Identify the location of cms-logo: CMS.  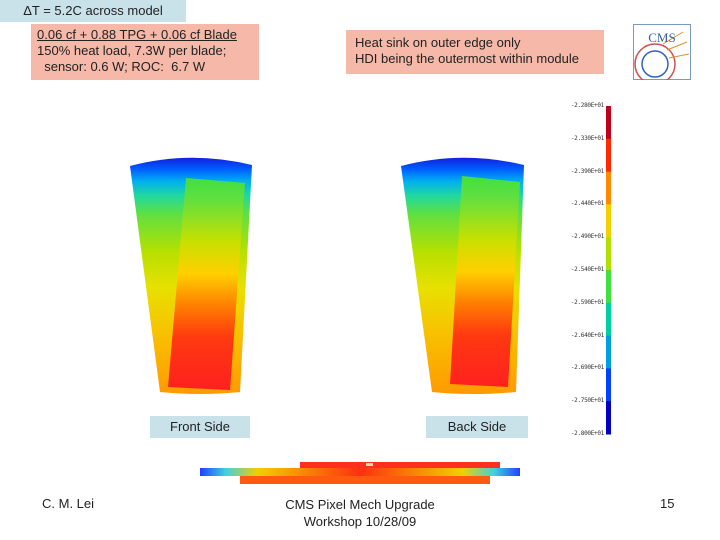
(662, 52).